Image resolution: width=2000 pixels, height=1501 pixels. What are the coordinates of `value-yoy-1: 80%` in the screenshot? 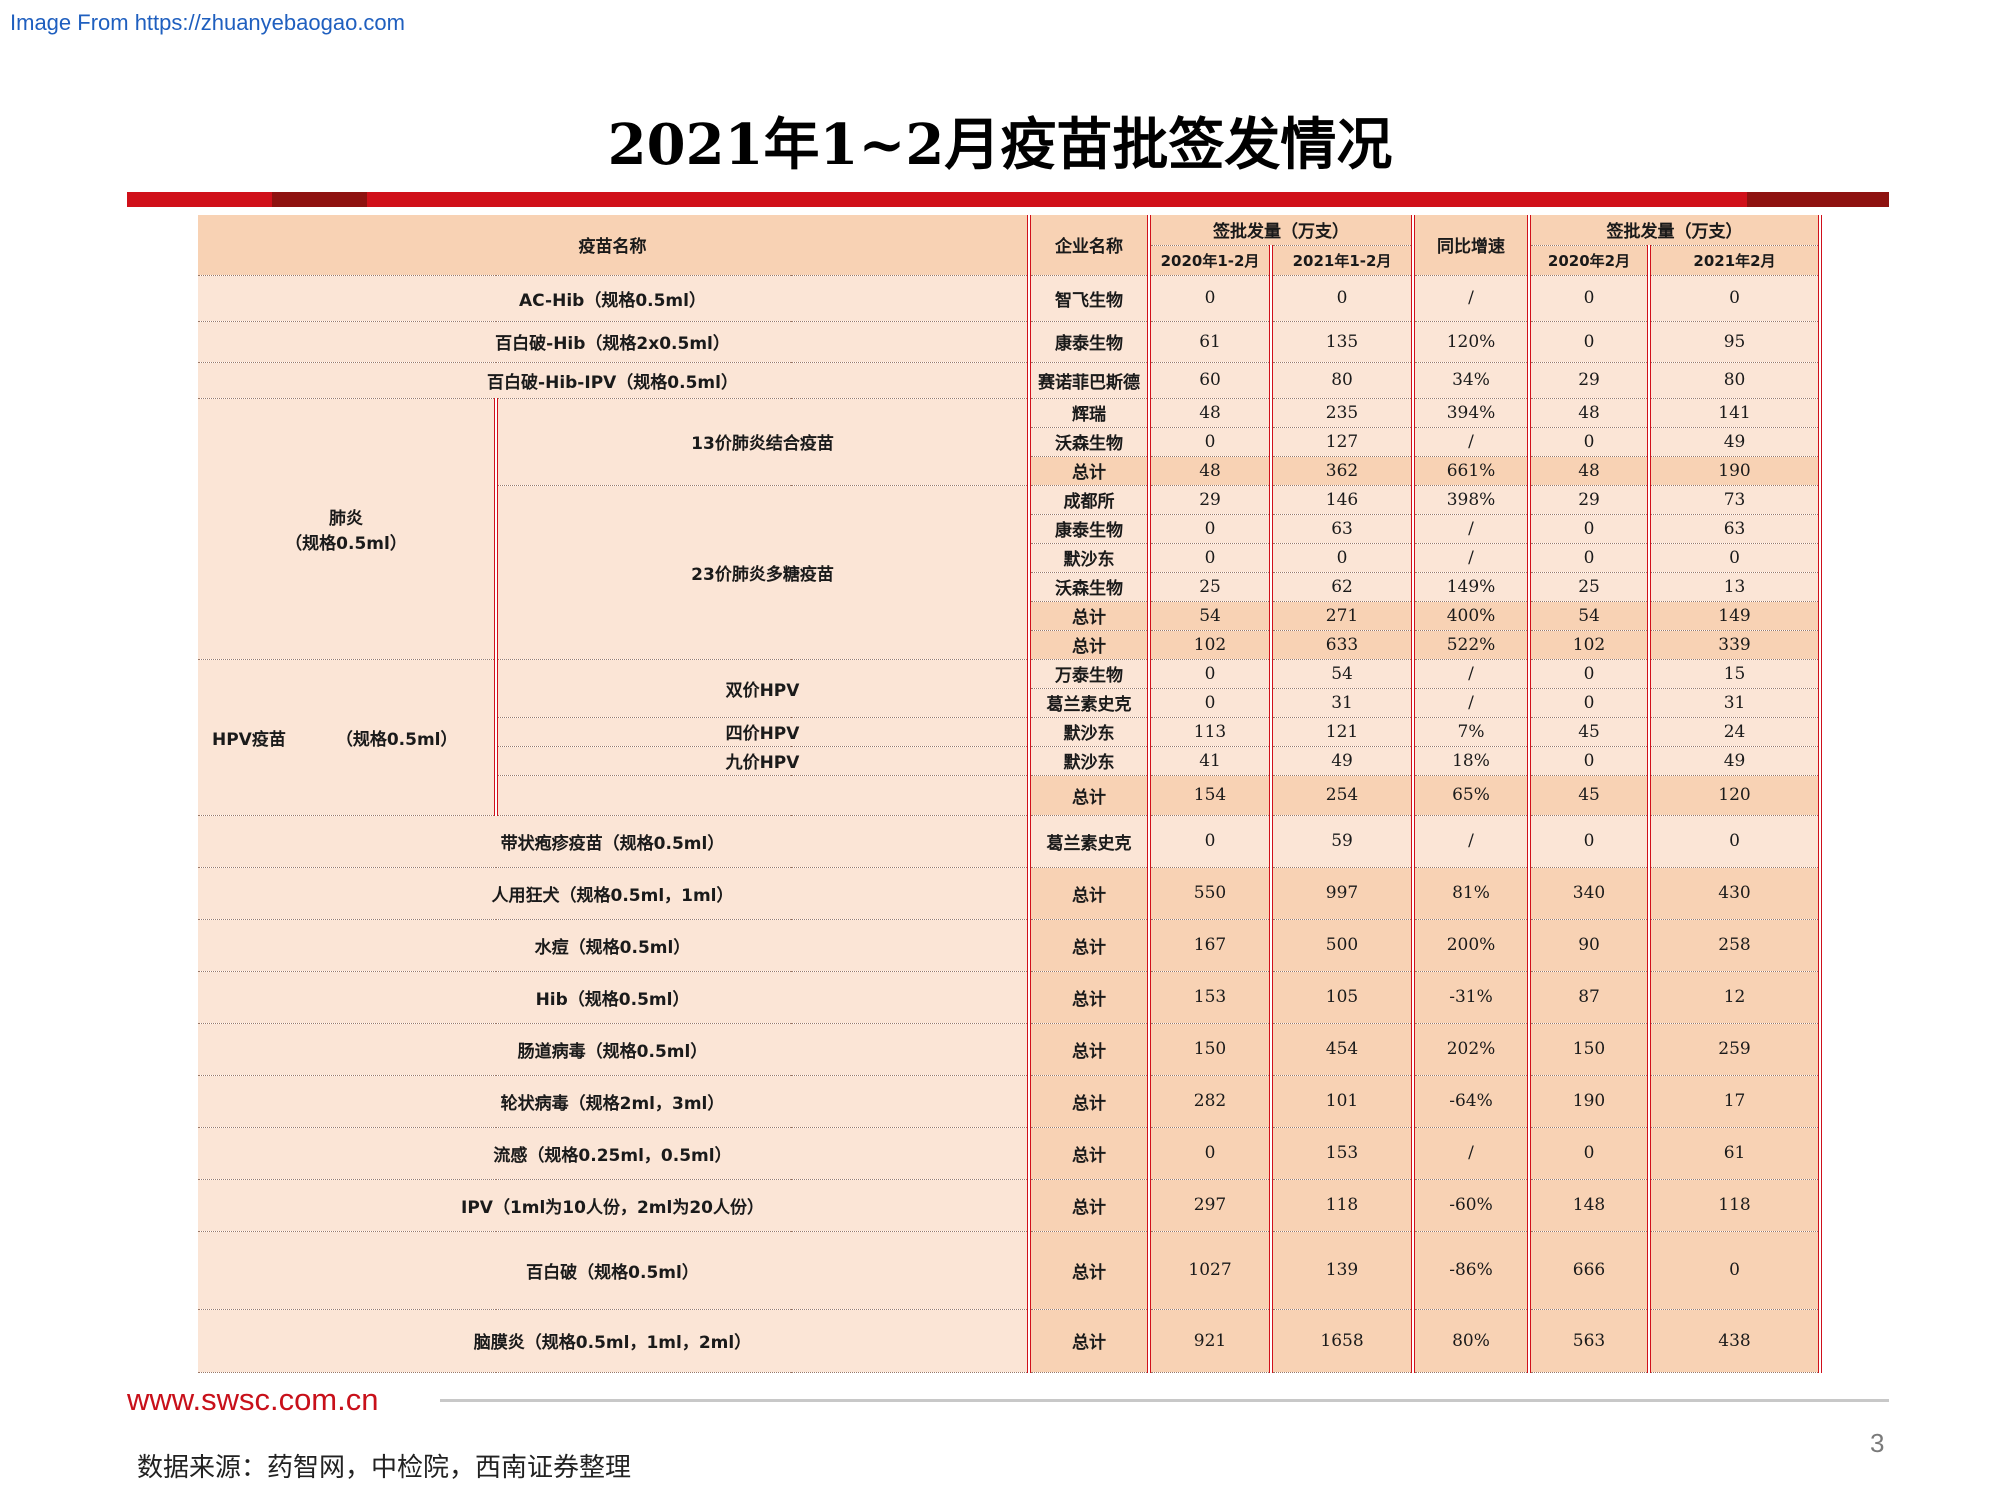 It's located at (1470, 1341).